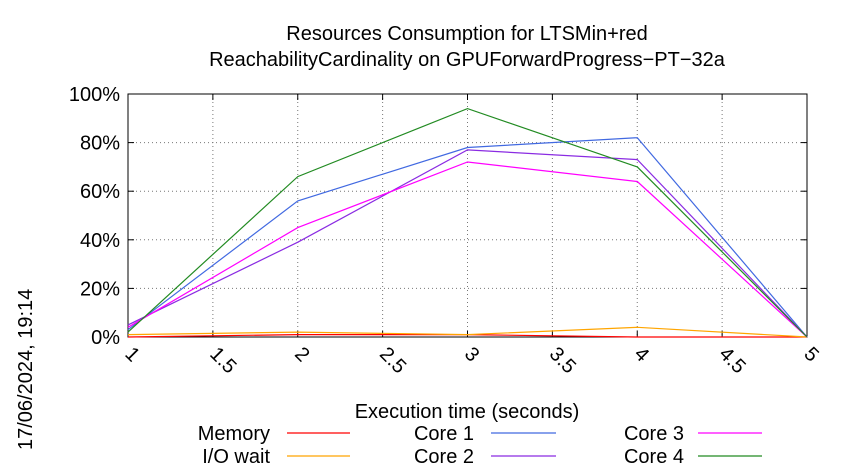 This screenshot has height=475, width=850. I want to click on x-tick-label: 2.5, so click(392, 360).